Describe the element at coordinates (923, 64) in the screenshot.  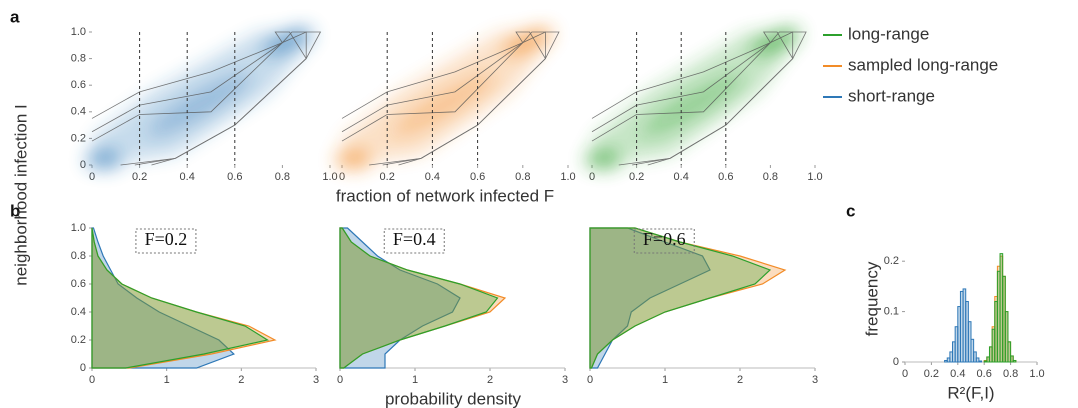
I see `legend-label: sampled long-range` at that location.